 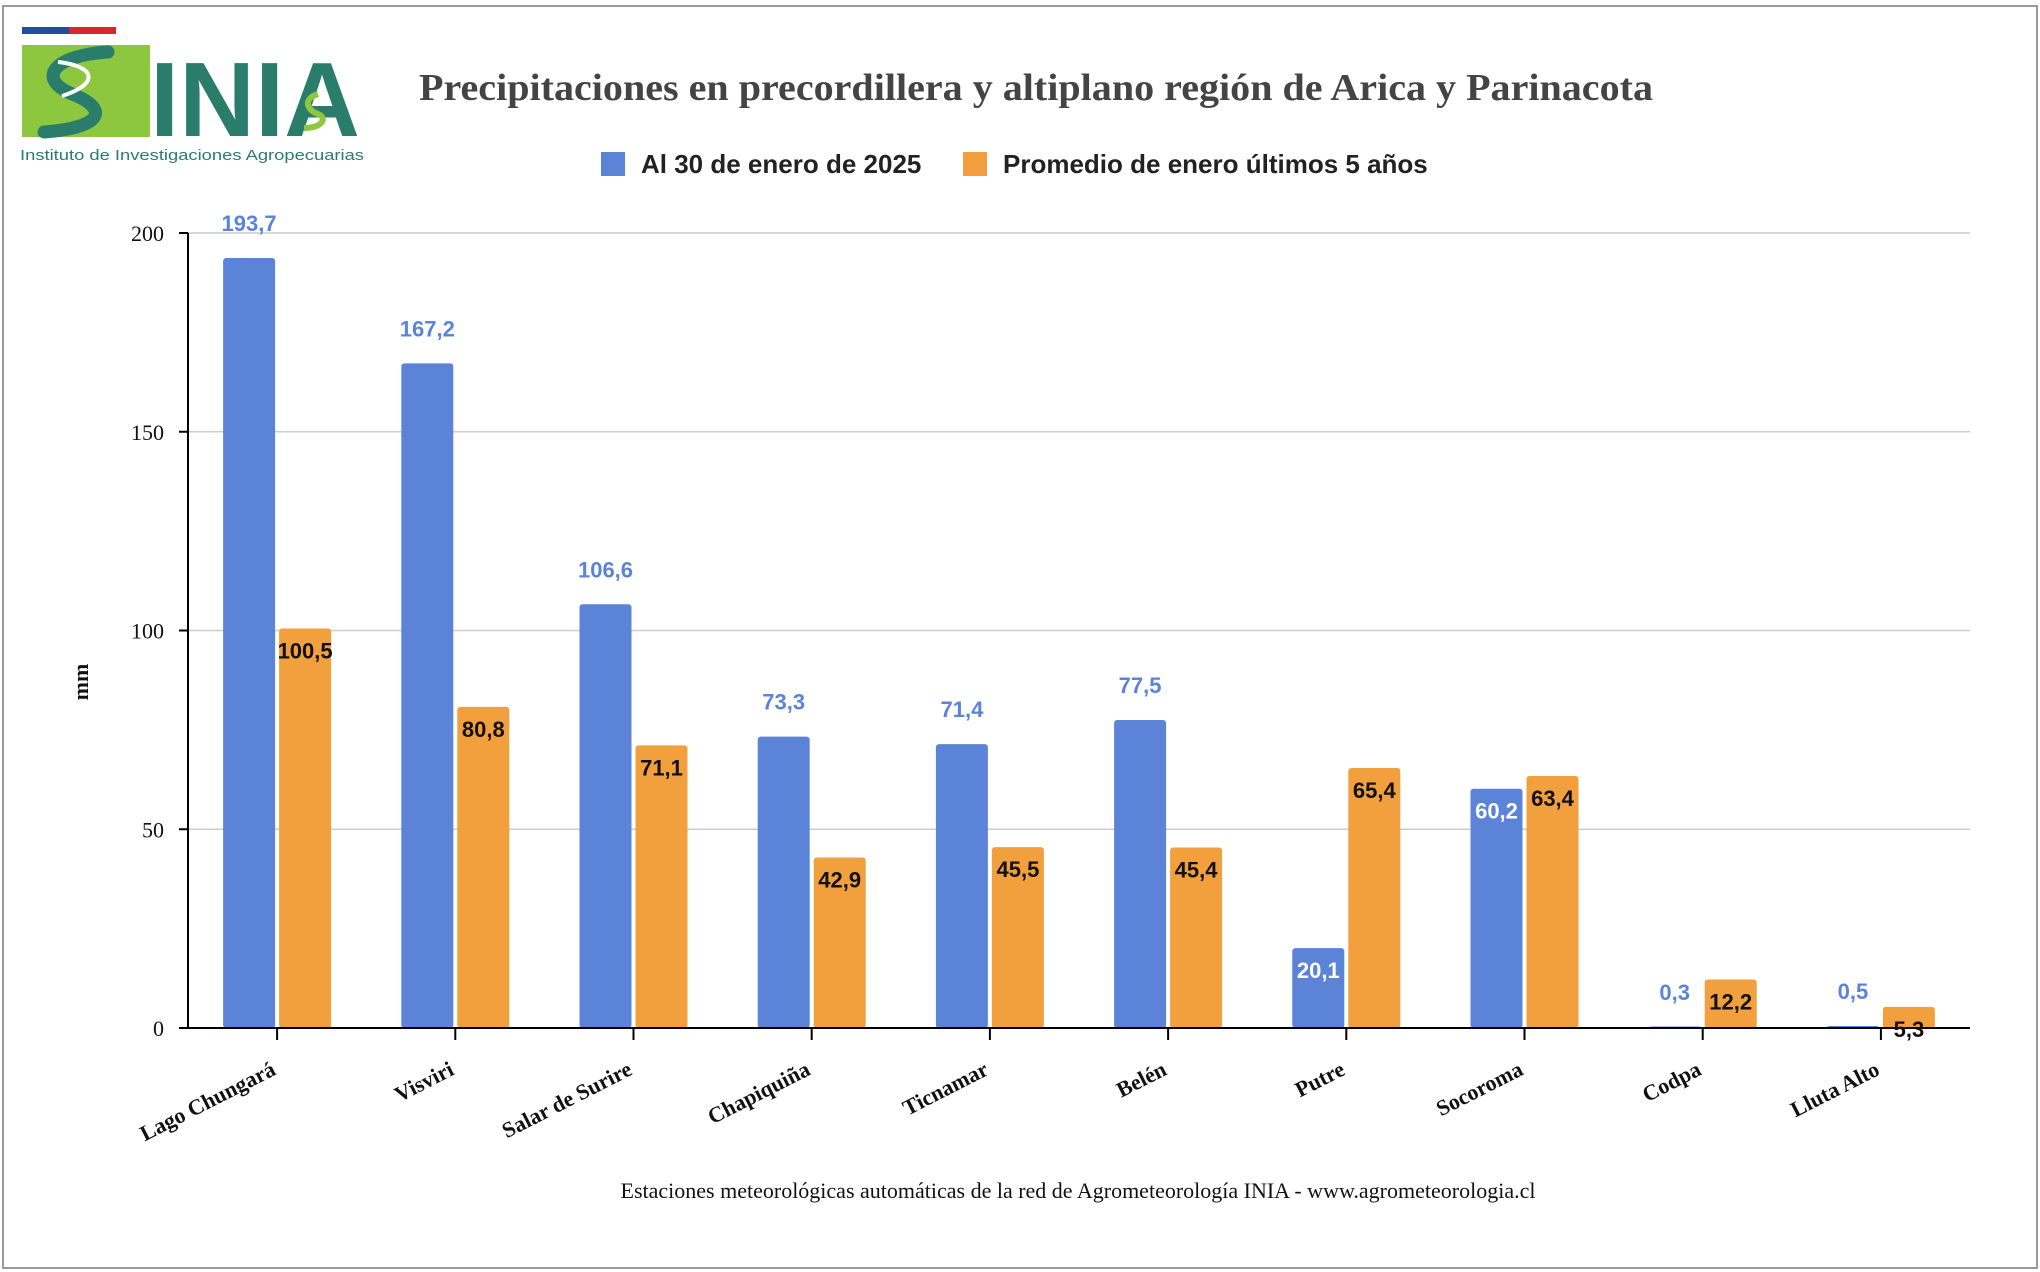 I want to click on legend-label-2025: Al 30 de enero de 2025, so click(x=781, y=164).